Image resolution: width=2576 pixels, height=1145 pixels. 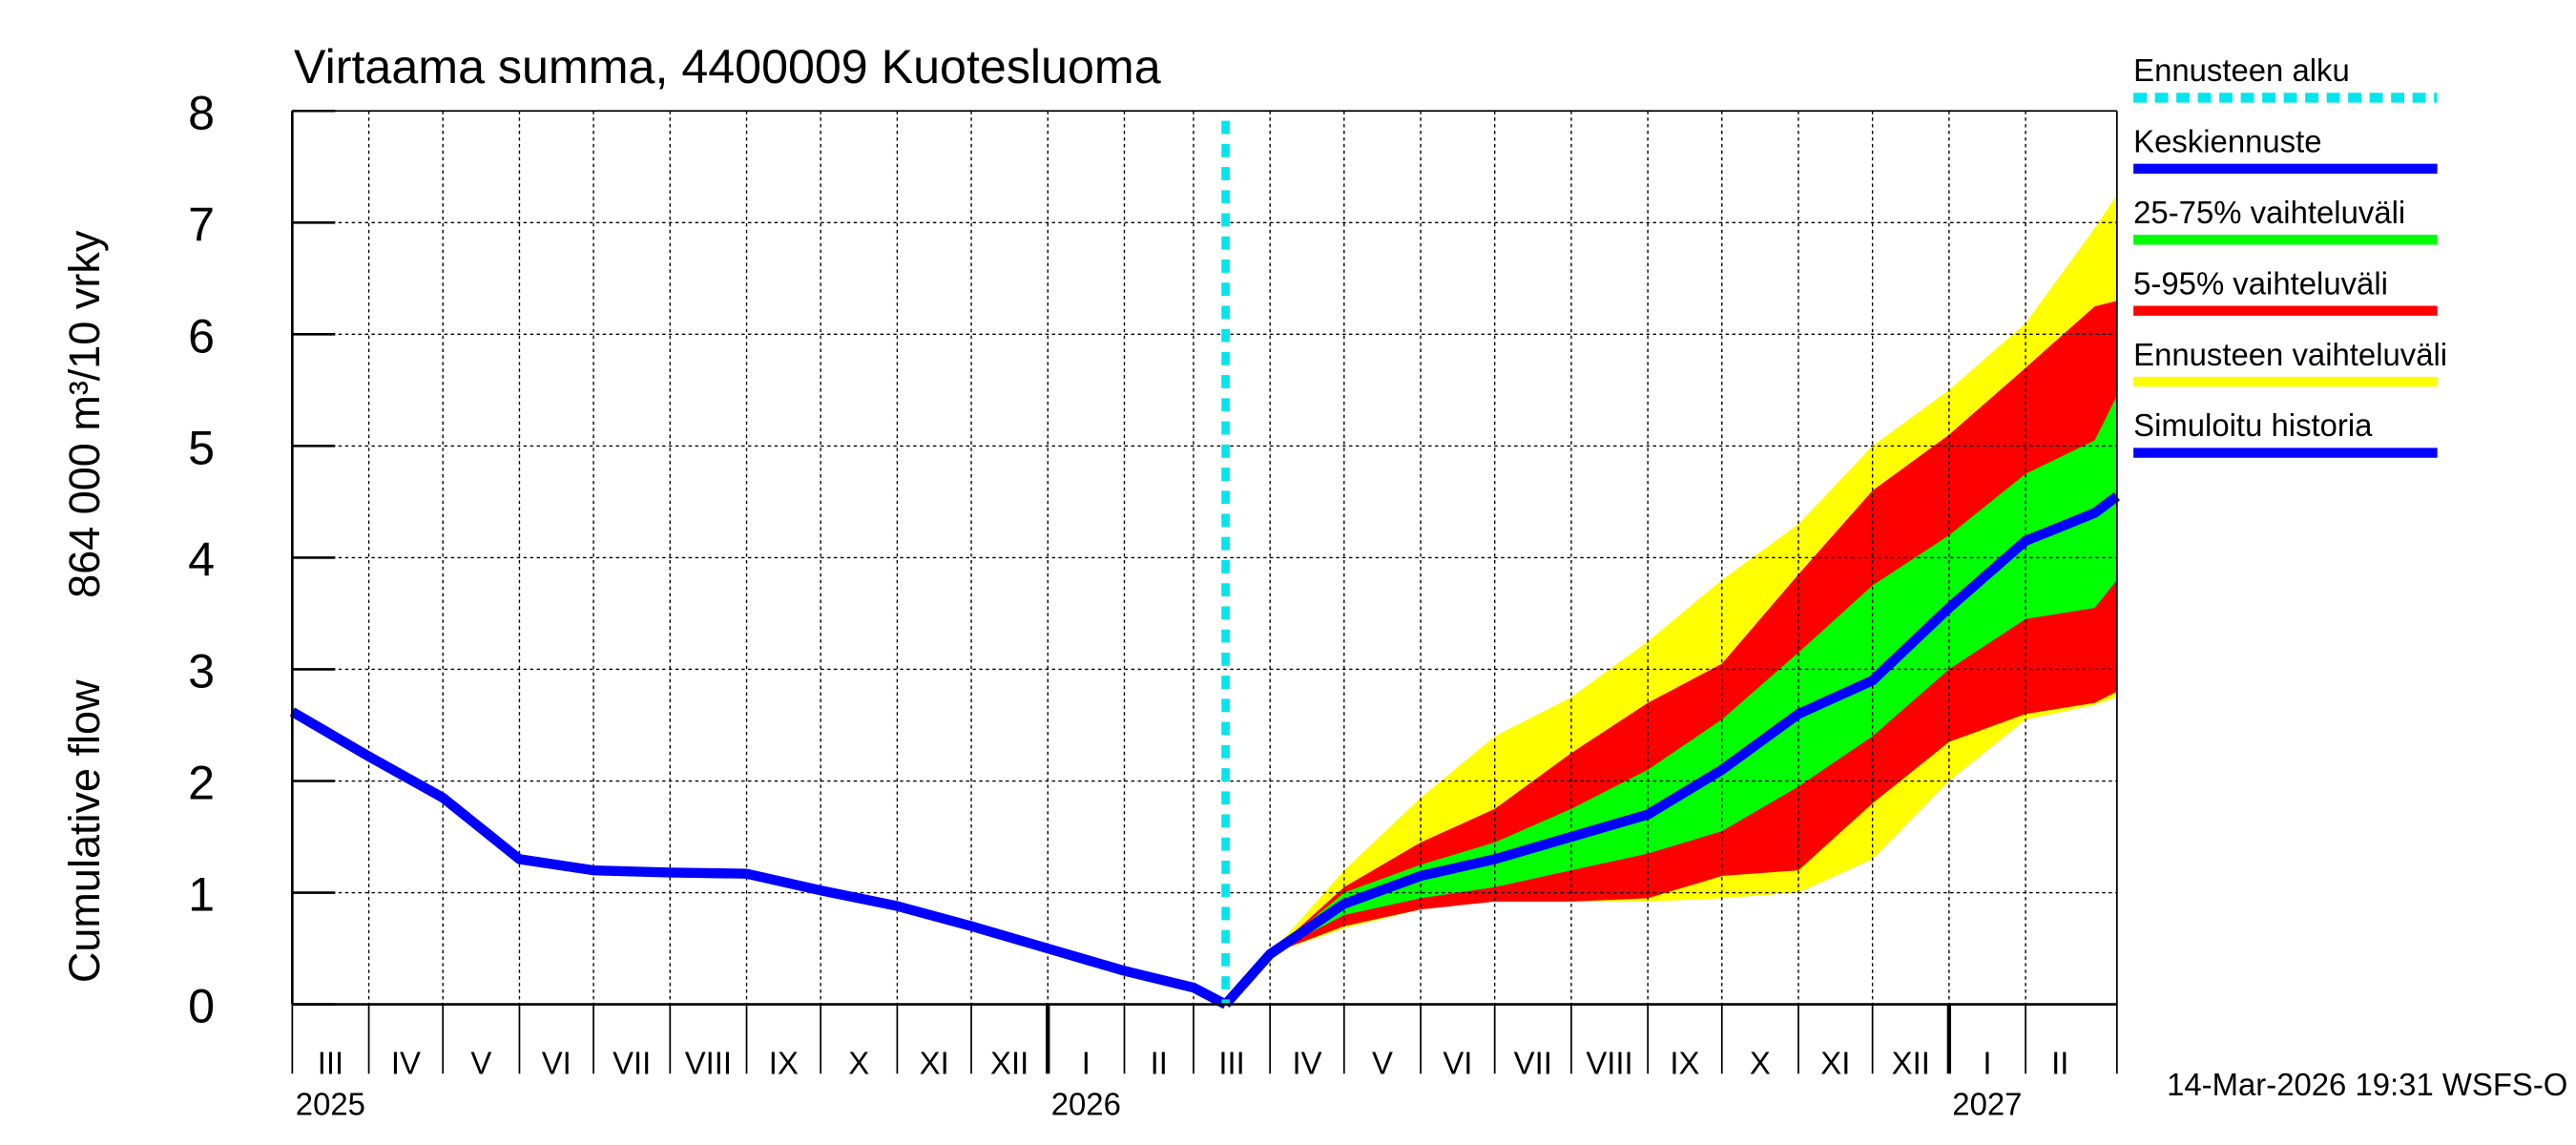 I want to click on y-axis-label: Cumulative flow, so click(x=84, y=831).